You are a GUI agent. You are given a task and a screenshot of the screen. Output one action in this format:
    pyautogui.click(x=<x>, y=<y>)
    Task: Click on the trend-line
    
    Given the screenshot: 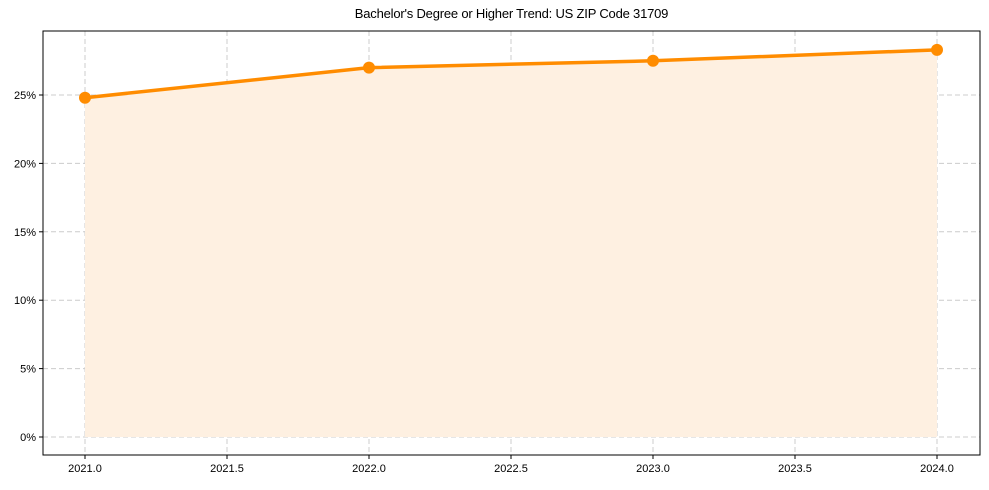 What is the action you would take?
    pyautogui.click(x=511, y=74)
    